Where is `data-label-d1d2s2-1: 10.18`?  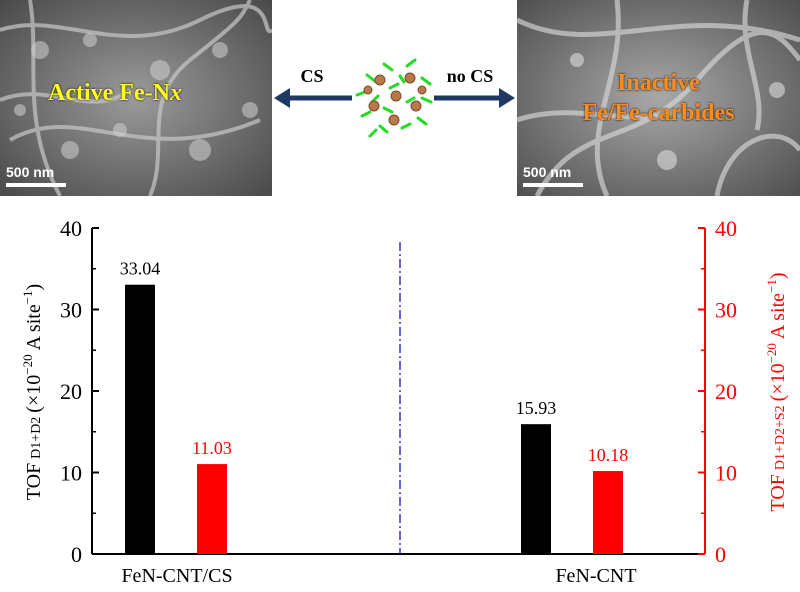 data-label-d1d2s2-1: 10.18 is located at coordinates (608, 455).